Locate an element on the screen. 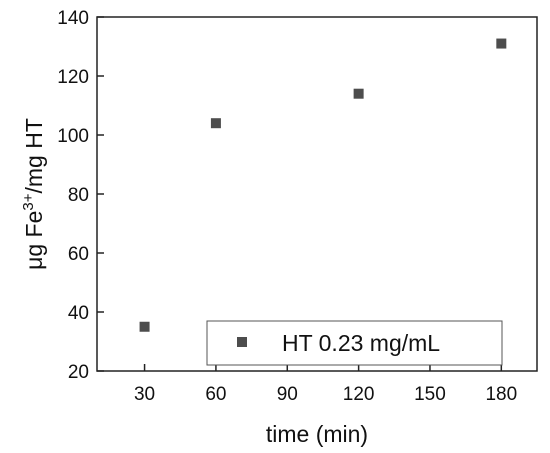 Image resolution: width=550 pixels, height=453 pixels. y-tick-label: 100 is located at coordinates (73, 136).